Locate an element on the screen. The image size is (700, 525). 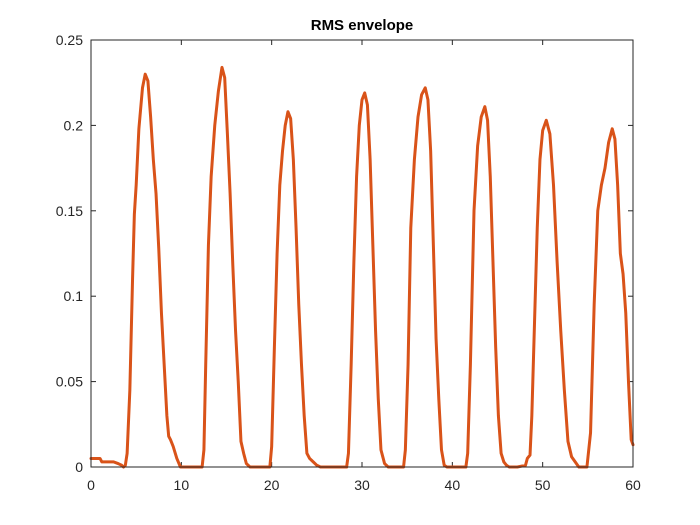
y-tick-label: 0.05 is located at coordinates (69, 382).